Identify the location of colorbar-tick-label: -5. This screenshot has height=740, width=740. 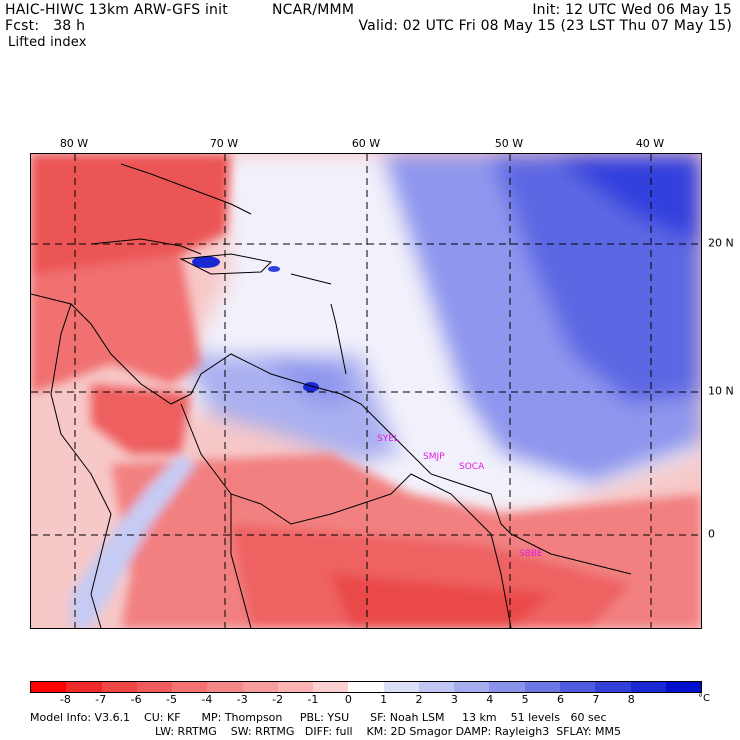
(171, 699).